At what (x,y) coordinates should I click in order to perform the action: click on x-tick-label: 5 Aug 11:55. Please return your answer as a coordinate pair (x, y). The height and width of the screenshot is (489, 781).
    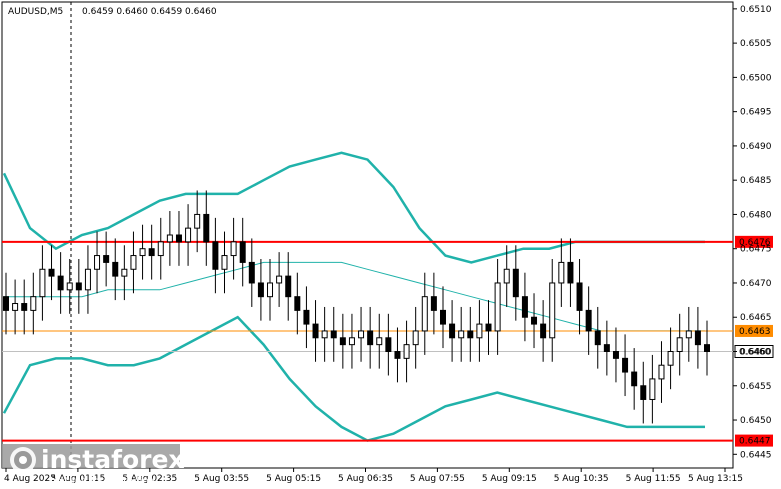
    Looking at the image, I should click on (653, 479).